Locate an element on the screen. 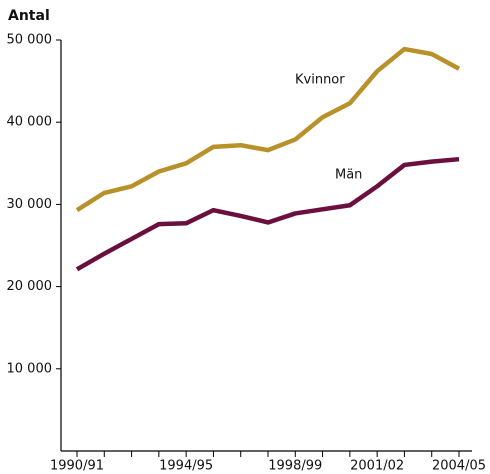 This screenshot has width=490, height=474. y-axis-label: Antal is located at coordinates (29, 16).